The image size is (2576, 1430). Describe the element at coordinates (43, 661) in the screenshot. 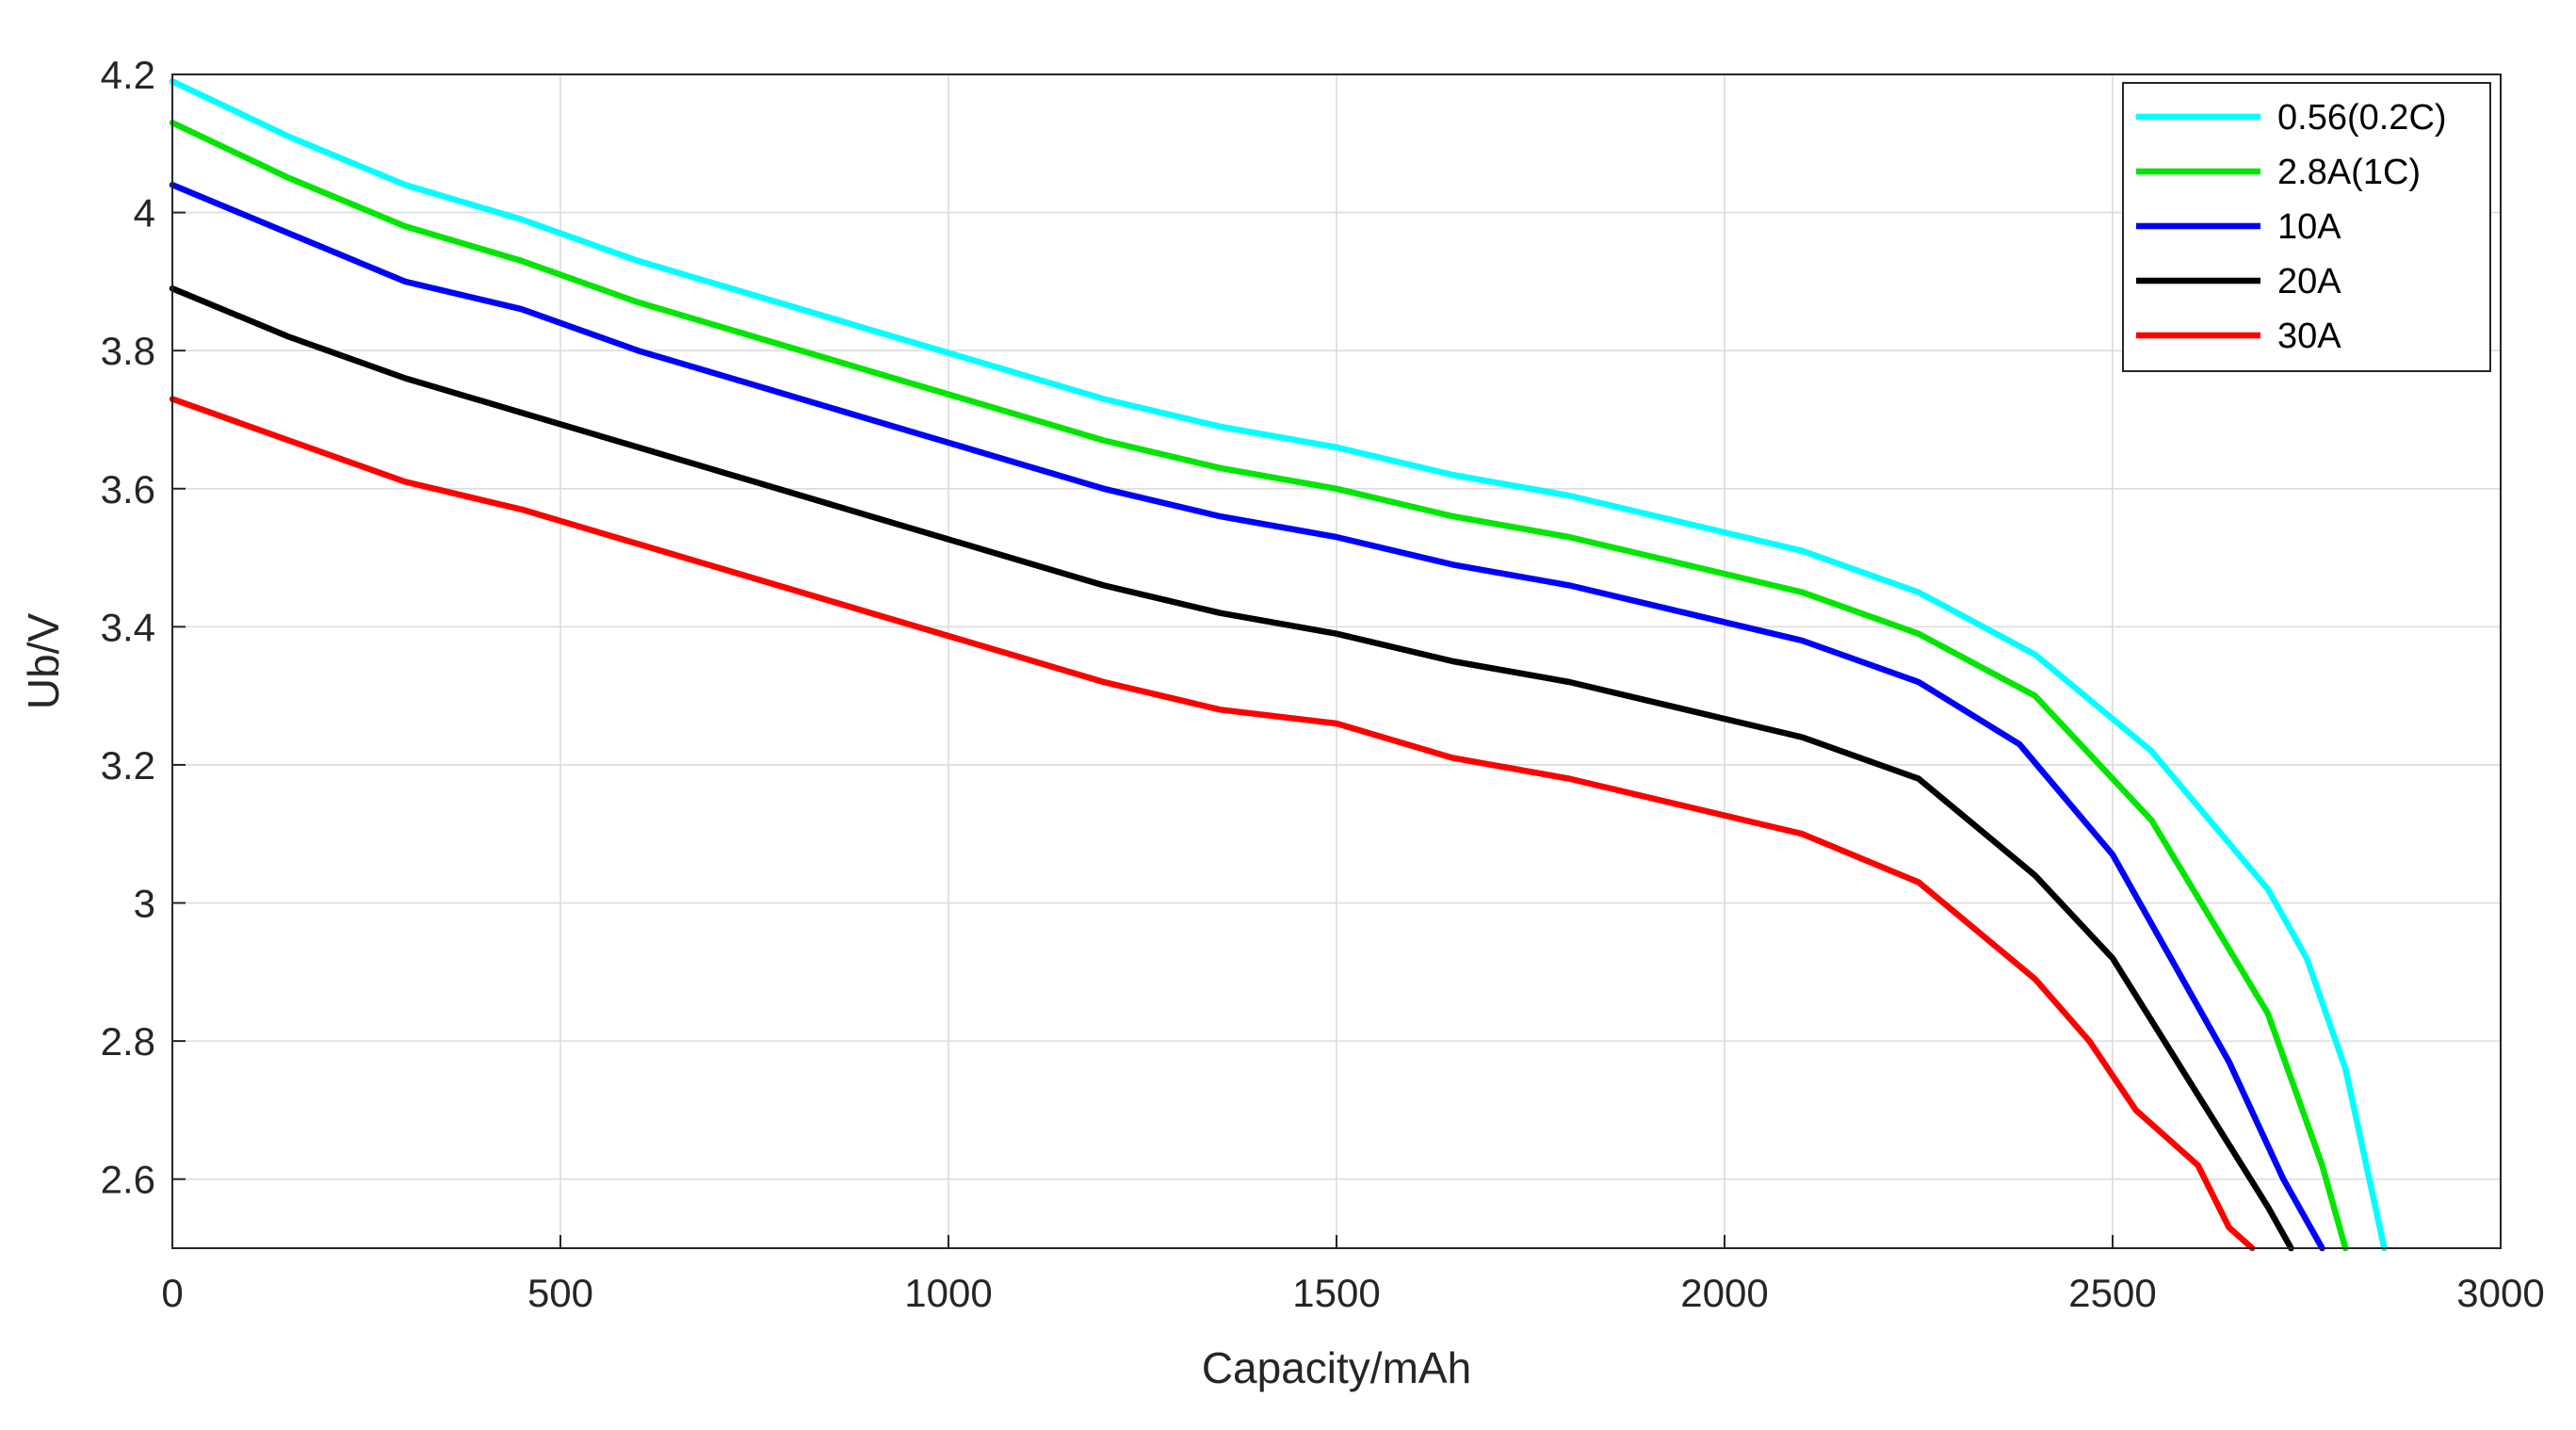

I see `y-axis-label: Ub/V` at that location.